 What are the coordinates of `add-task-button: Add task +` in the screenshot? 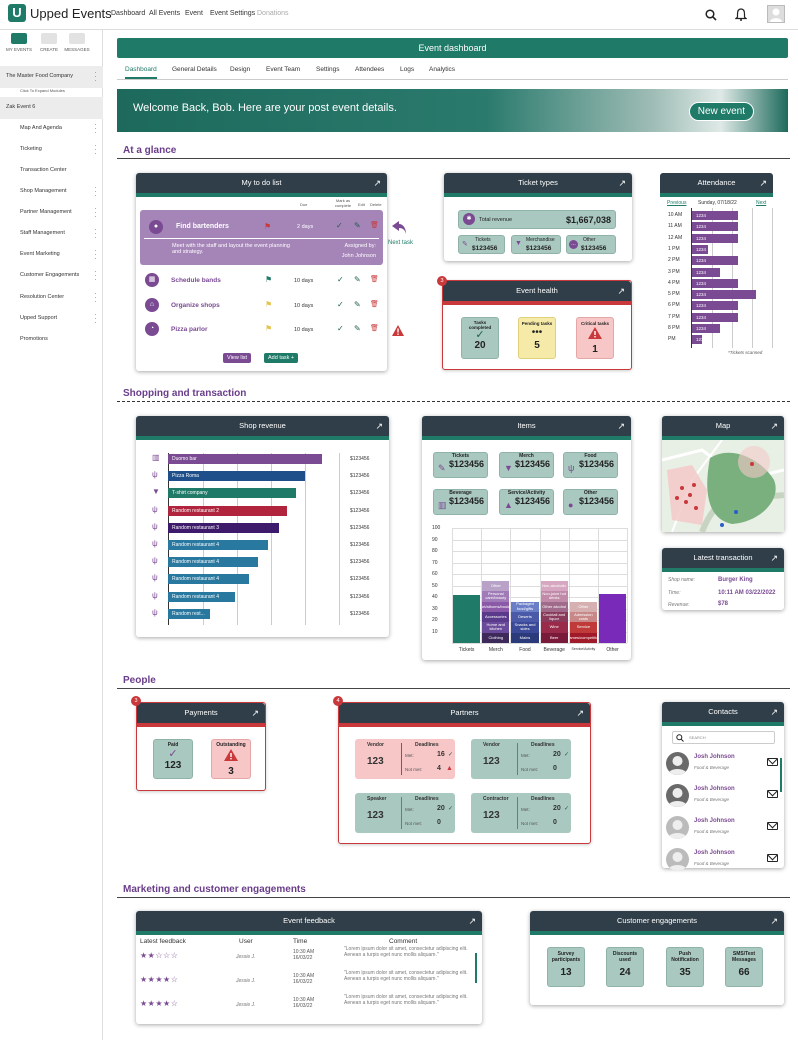 It's located at (281, 358).